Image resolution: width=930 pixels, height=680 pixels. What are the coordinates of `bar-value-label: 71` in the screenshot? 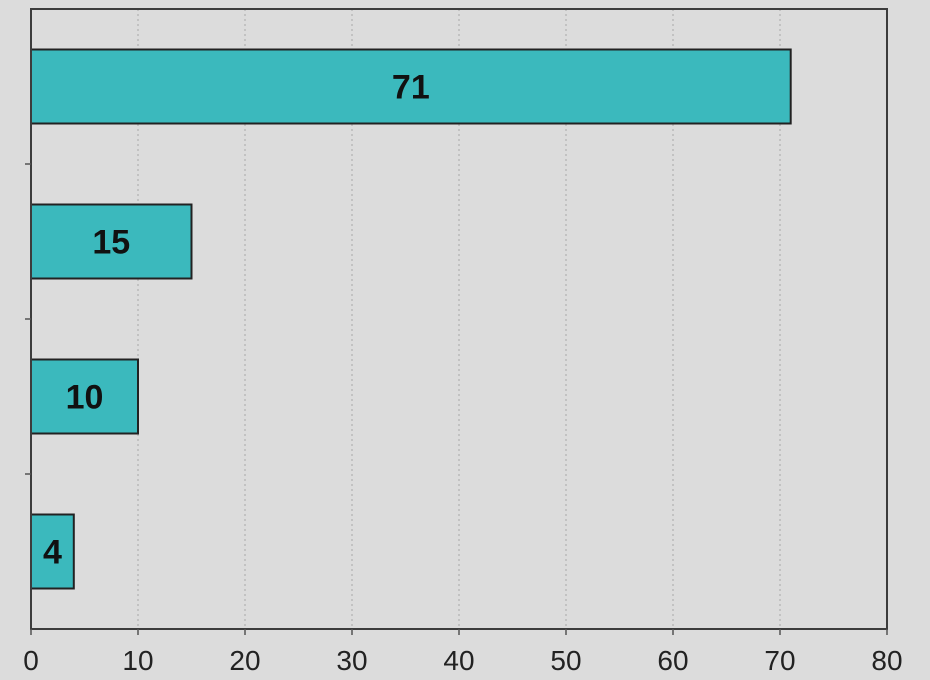 It's located at (411, 88).